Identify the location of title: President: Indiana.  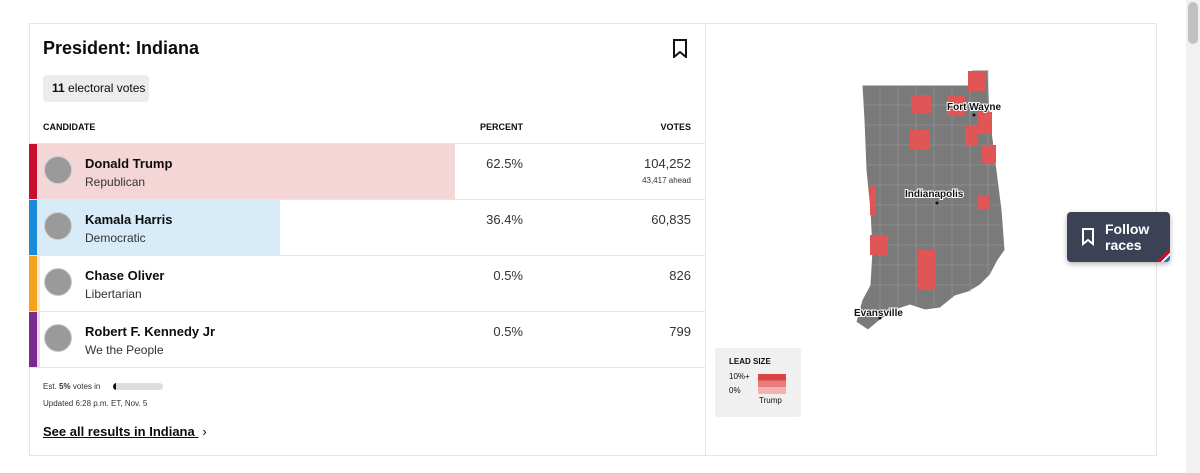
(121, 48).